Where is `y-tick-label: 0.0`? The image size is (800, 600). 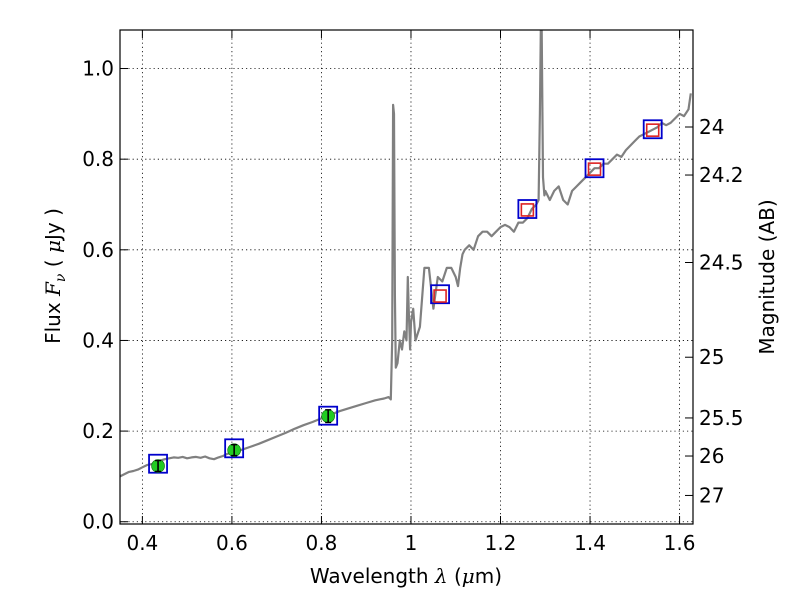
y-tick-label: 0.0 is located at coordinates (98, 522).